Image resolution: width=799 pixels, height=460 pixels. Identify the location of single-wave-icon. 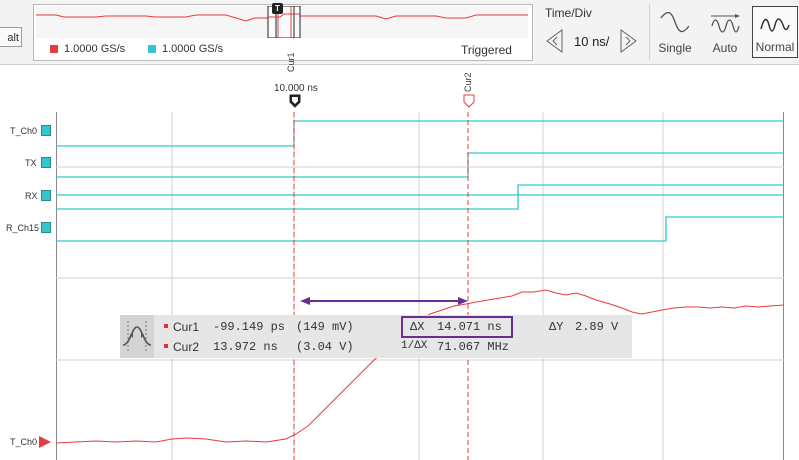
(675, 22).